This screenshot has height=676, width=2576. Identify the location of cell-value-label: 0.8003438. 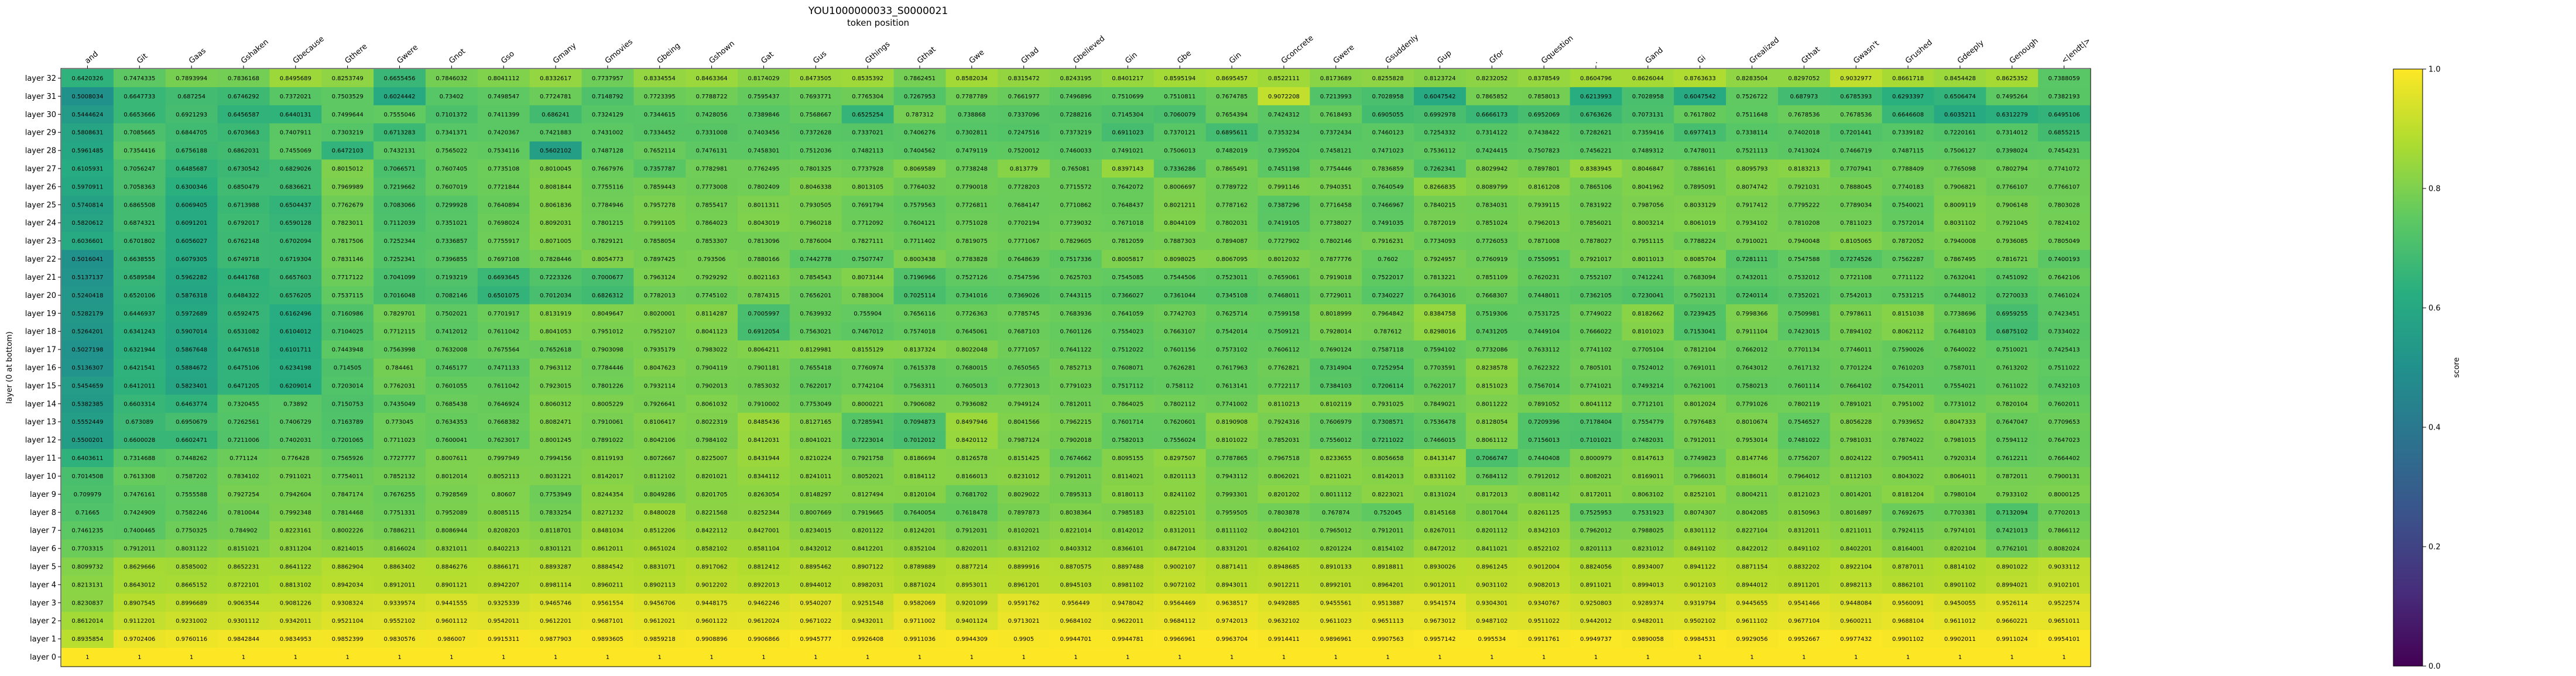
(920, 259).